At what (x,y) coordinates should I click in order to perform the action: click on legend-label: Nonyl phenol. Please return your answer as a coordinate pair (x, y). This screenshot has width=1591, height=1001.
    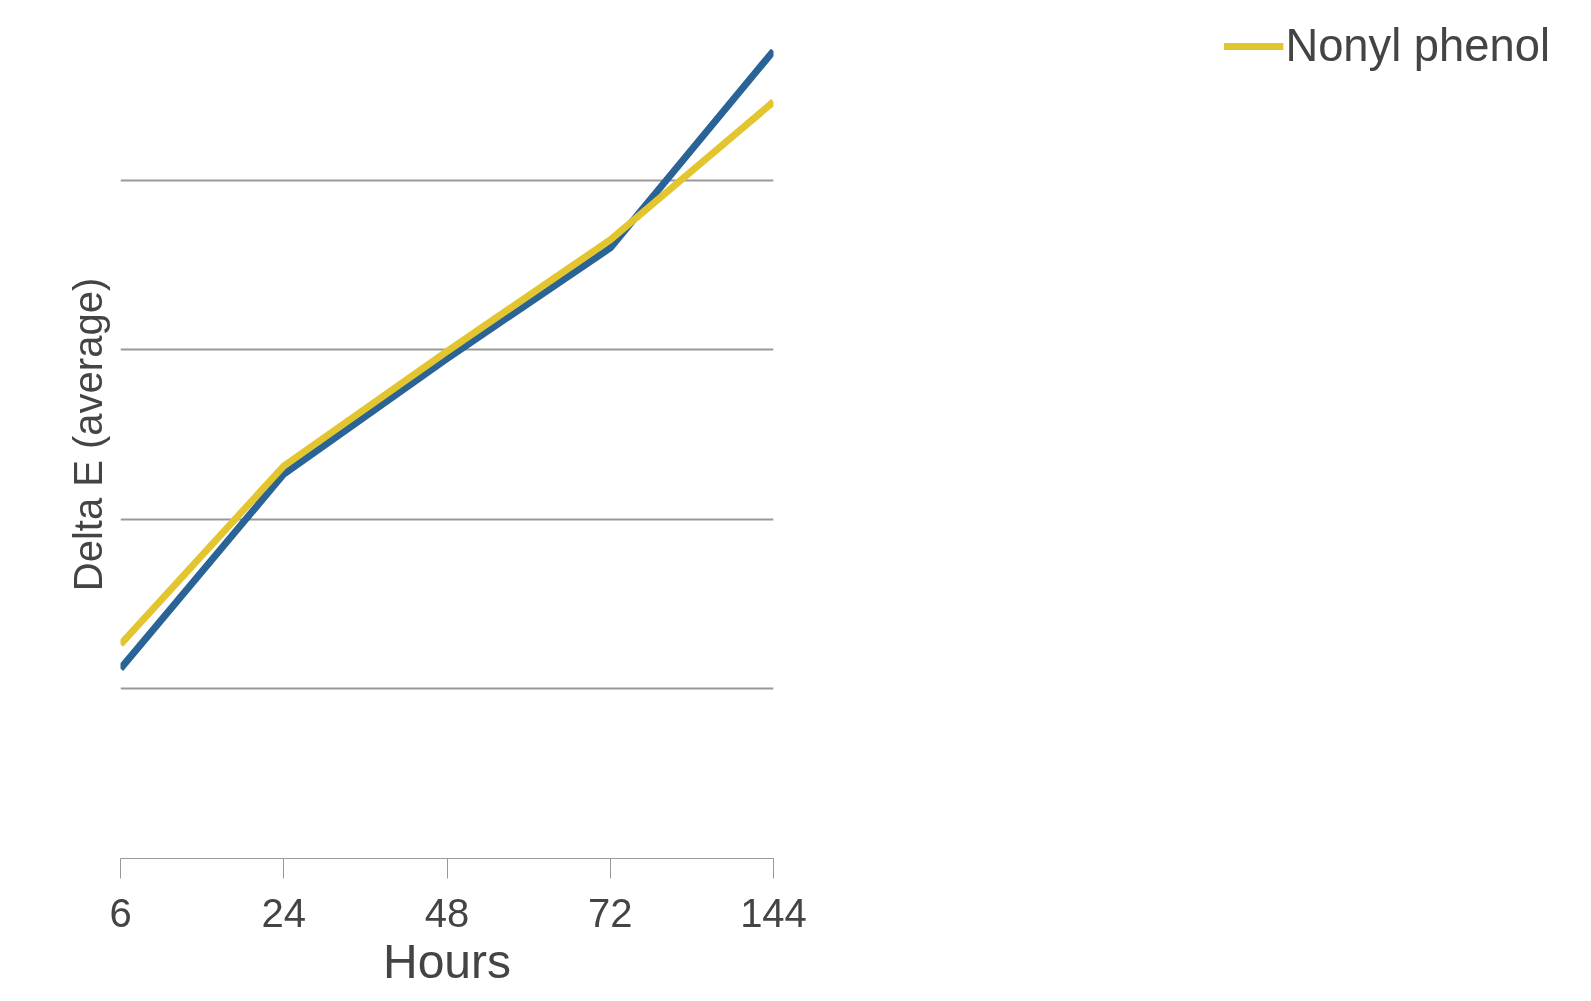
    Looking at the image, I should click on (1417, 46).